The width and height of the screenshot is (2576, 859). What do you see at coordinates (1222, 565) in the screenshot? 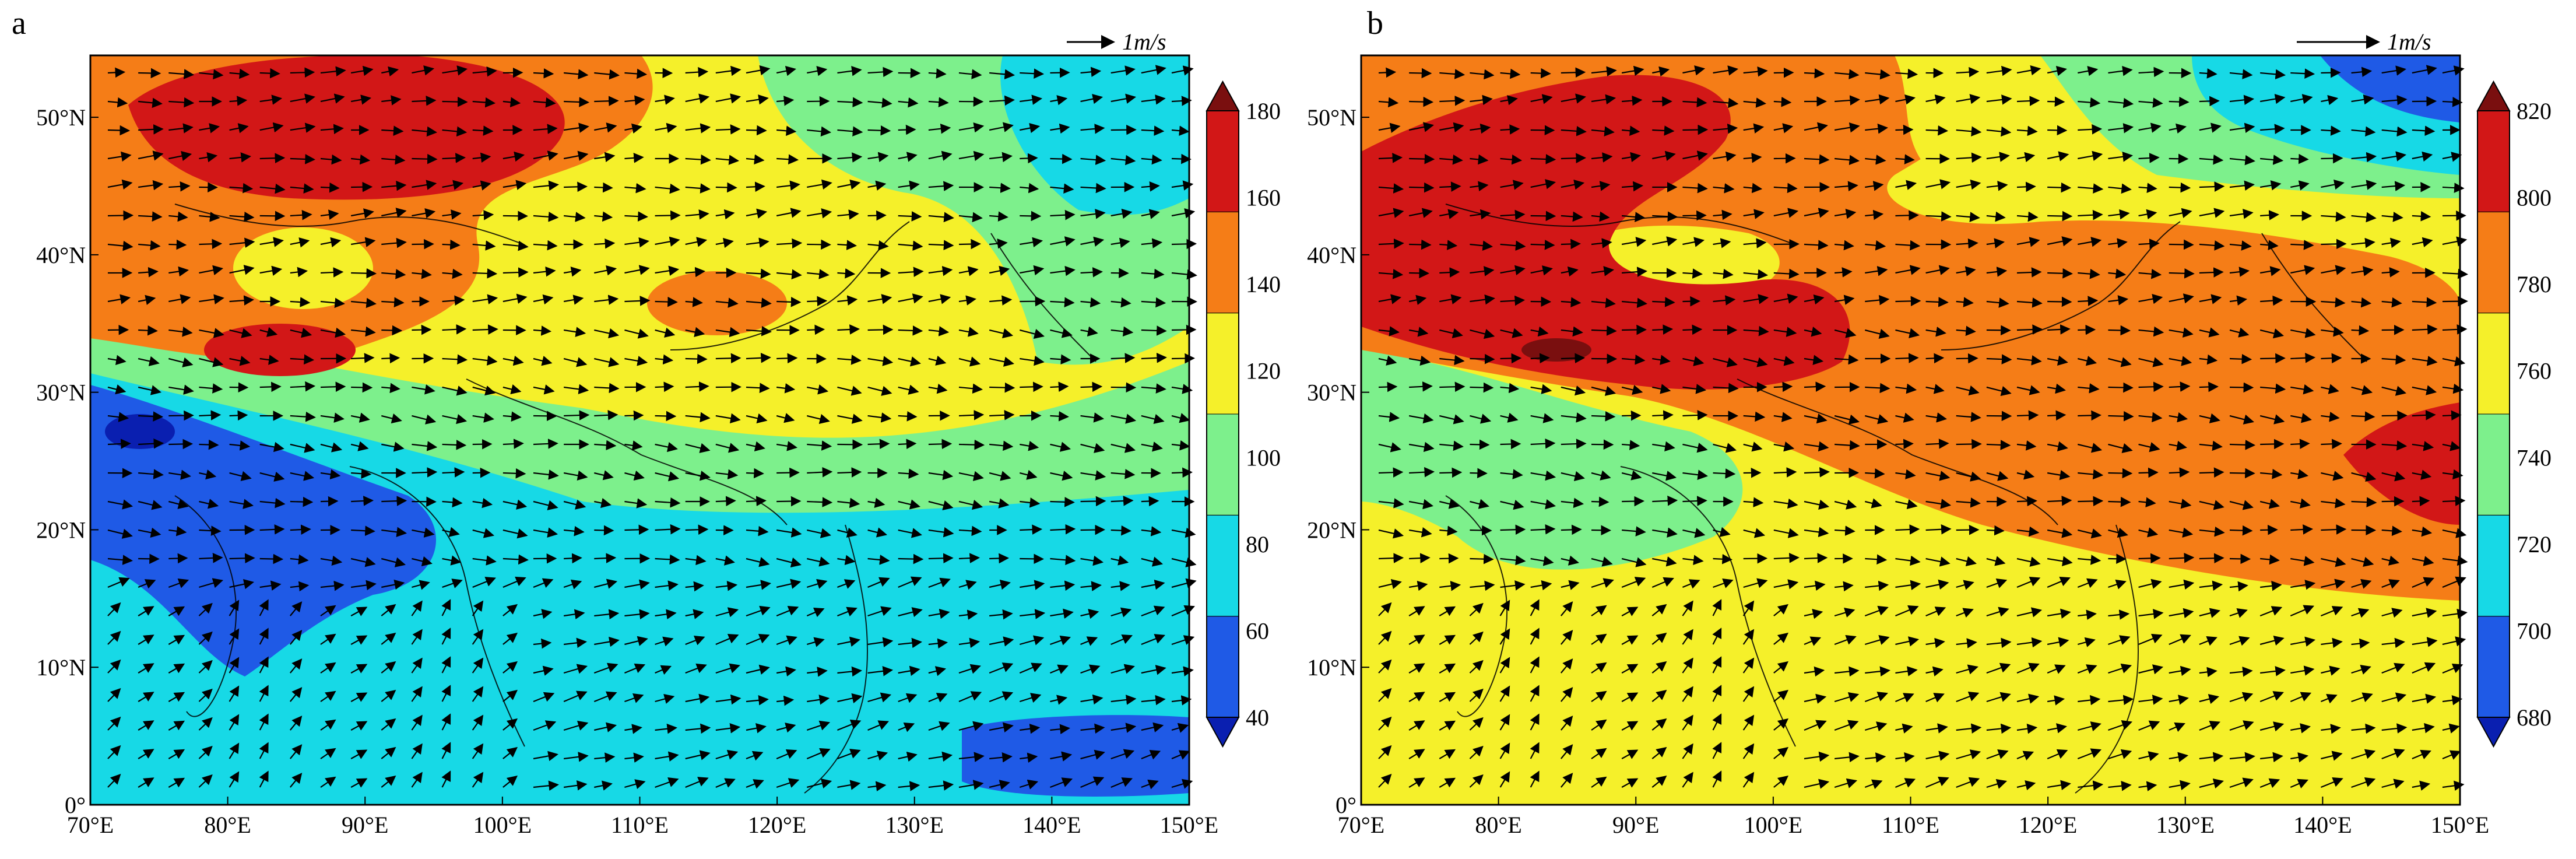
I see `colorbar-segment` at bounding box center [1222, 565].